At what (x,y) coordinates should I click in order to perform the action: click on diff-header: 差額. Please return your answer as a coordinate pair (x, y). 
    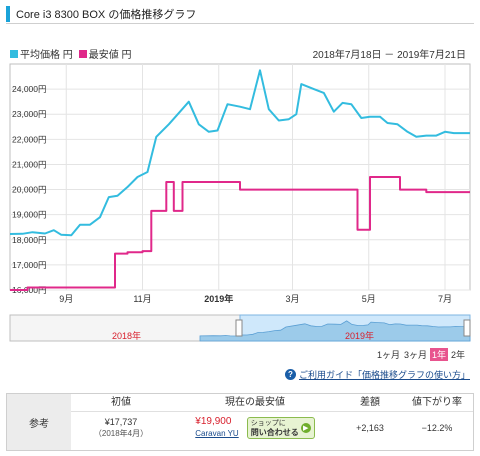
    Looking at the image, I should click on (370, 403).